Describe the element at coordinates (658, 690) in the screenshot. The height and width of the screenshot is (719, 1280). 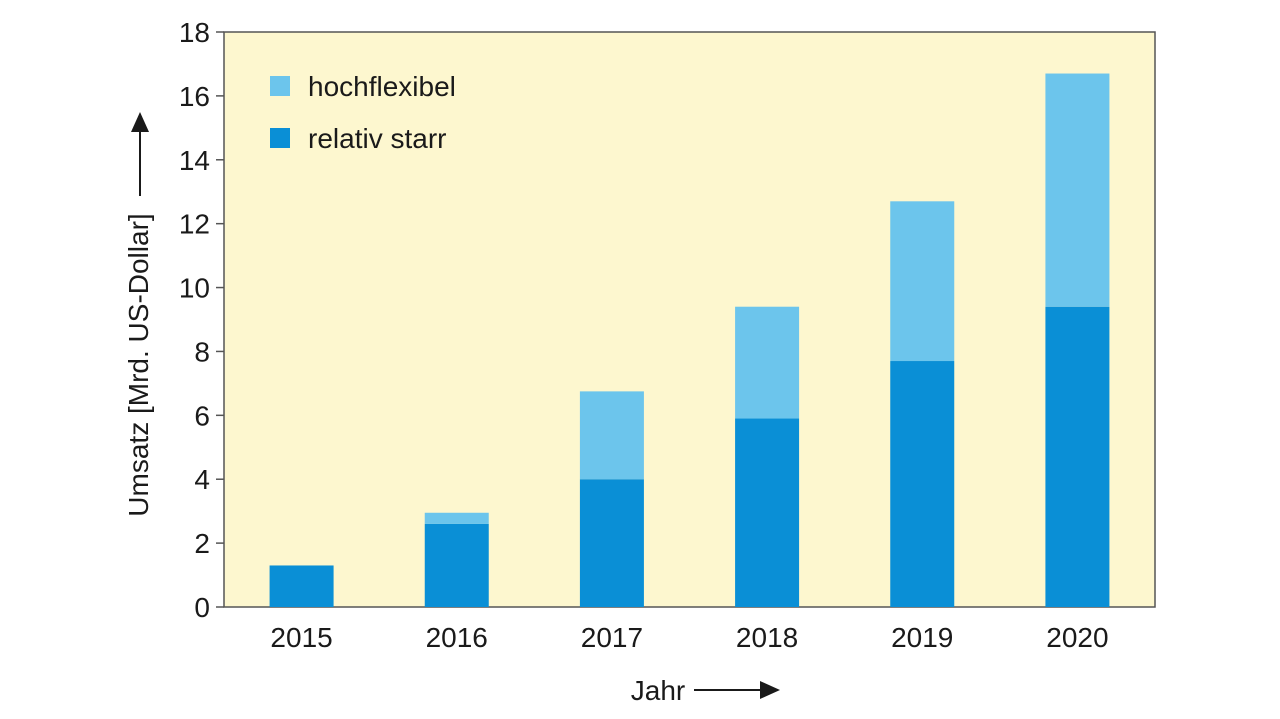
I see `x-axis-title: Jahr` at that location.